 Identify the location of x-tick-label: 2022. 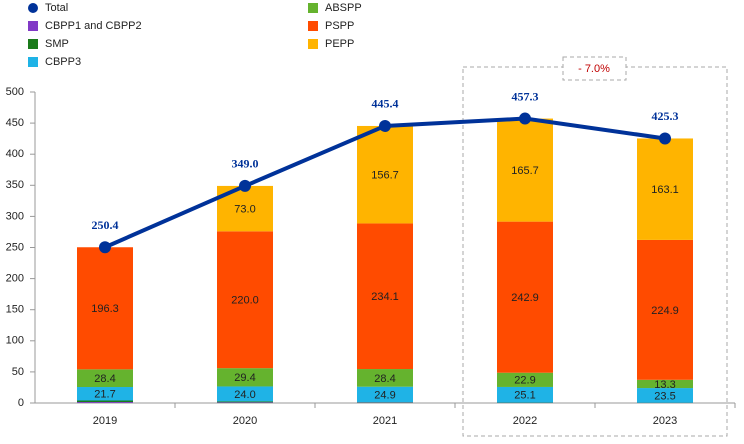
(525, 421).